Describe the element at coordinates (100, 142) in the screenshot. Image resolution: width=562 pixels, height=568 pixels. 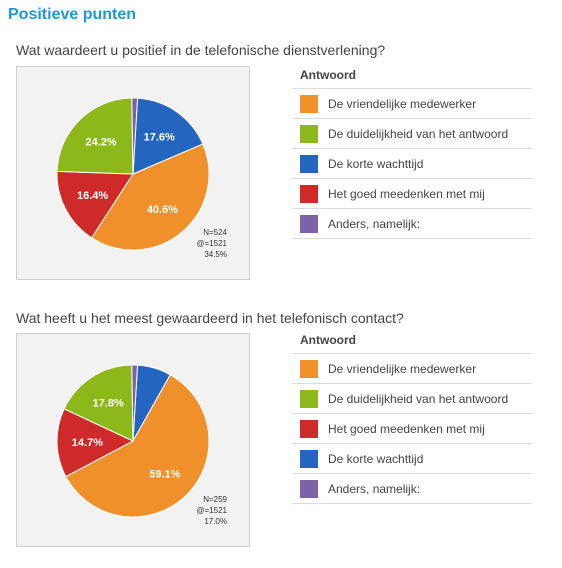
I see `pie-slice-label: 24.2%` at that location.